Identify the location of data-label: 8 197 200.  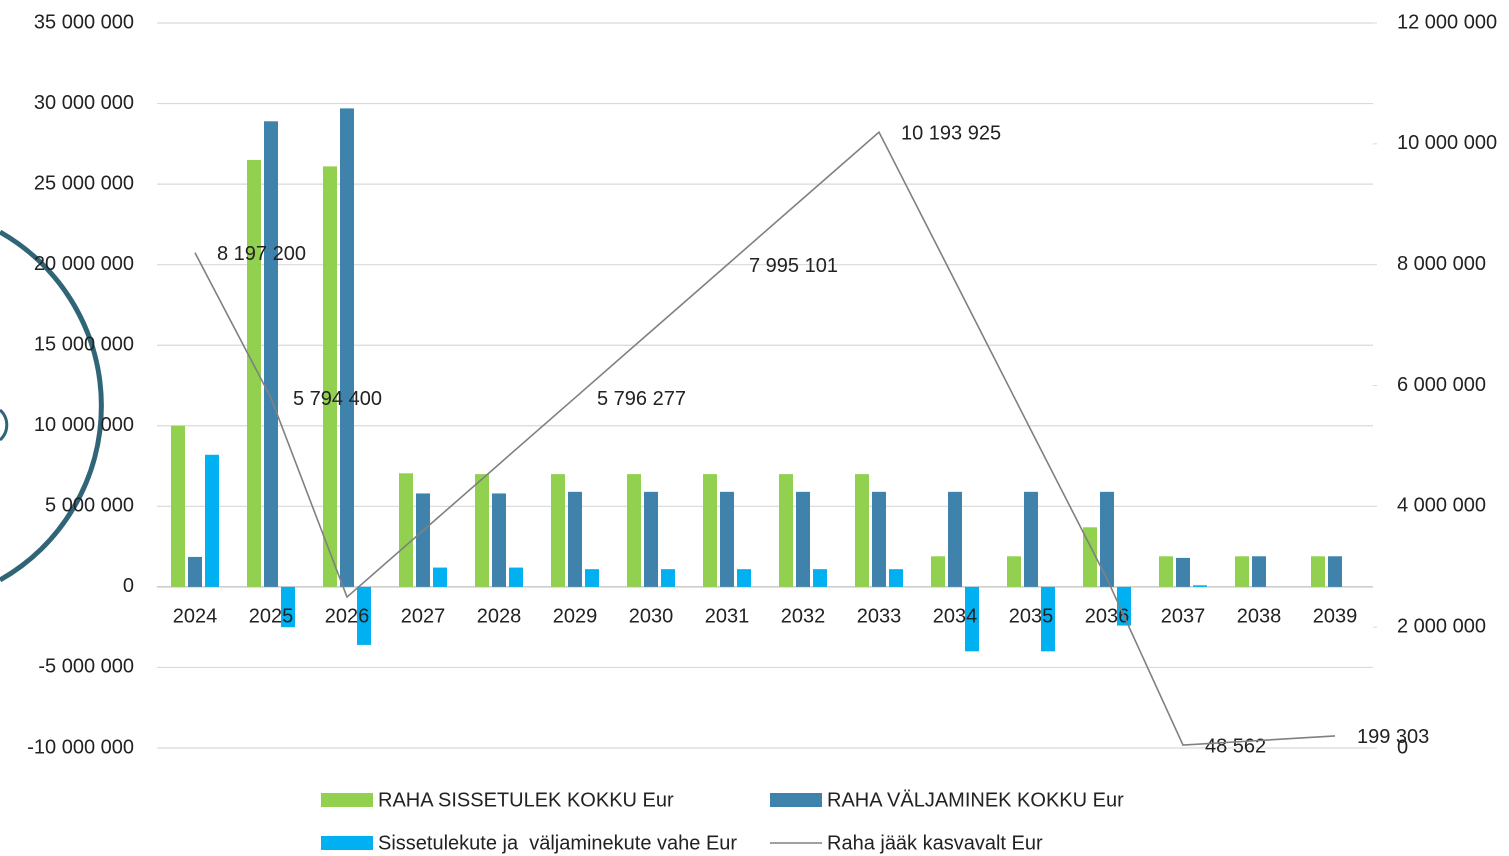
(261, 254).